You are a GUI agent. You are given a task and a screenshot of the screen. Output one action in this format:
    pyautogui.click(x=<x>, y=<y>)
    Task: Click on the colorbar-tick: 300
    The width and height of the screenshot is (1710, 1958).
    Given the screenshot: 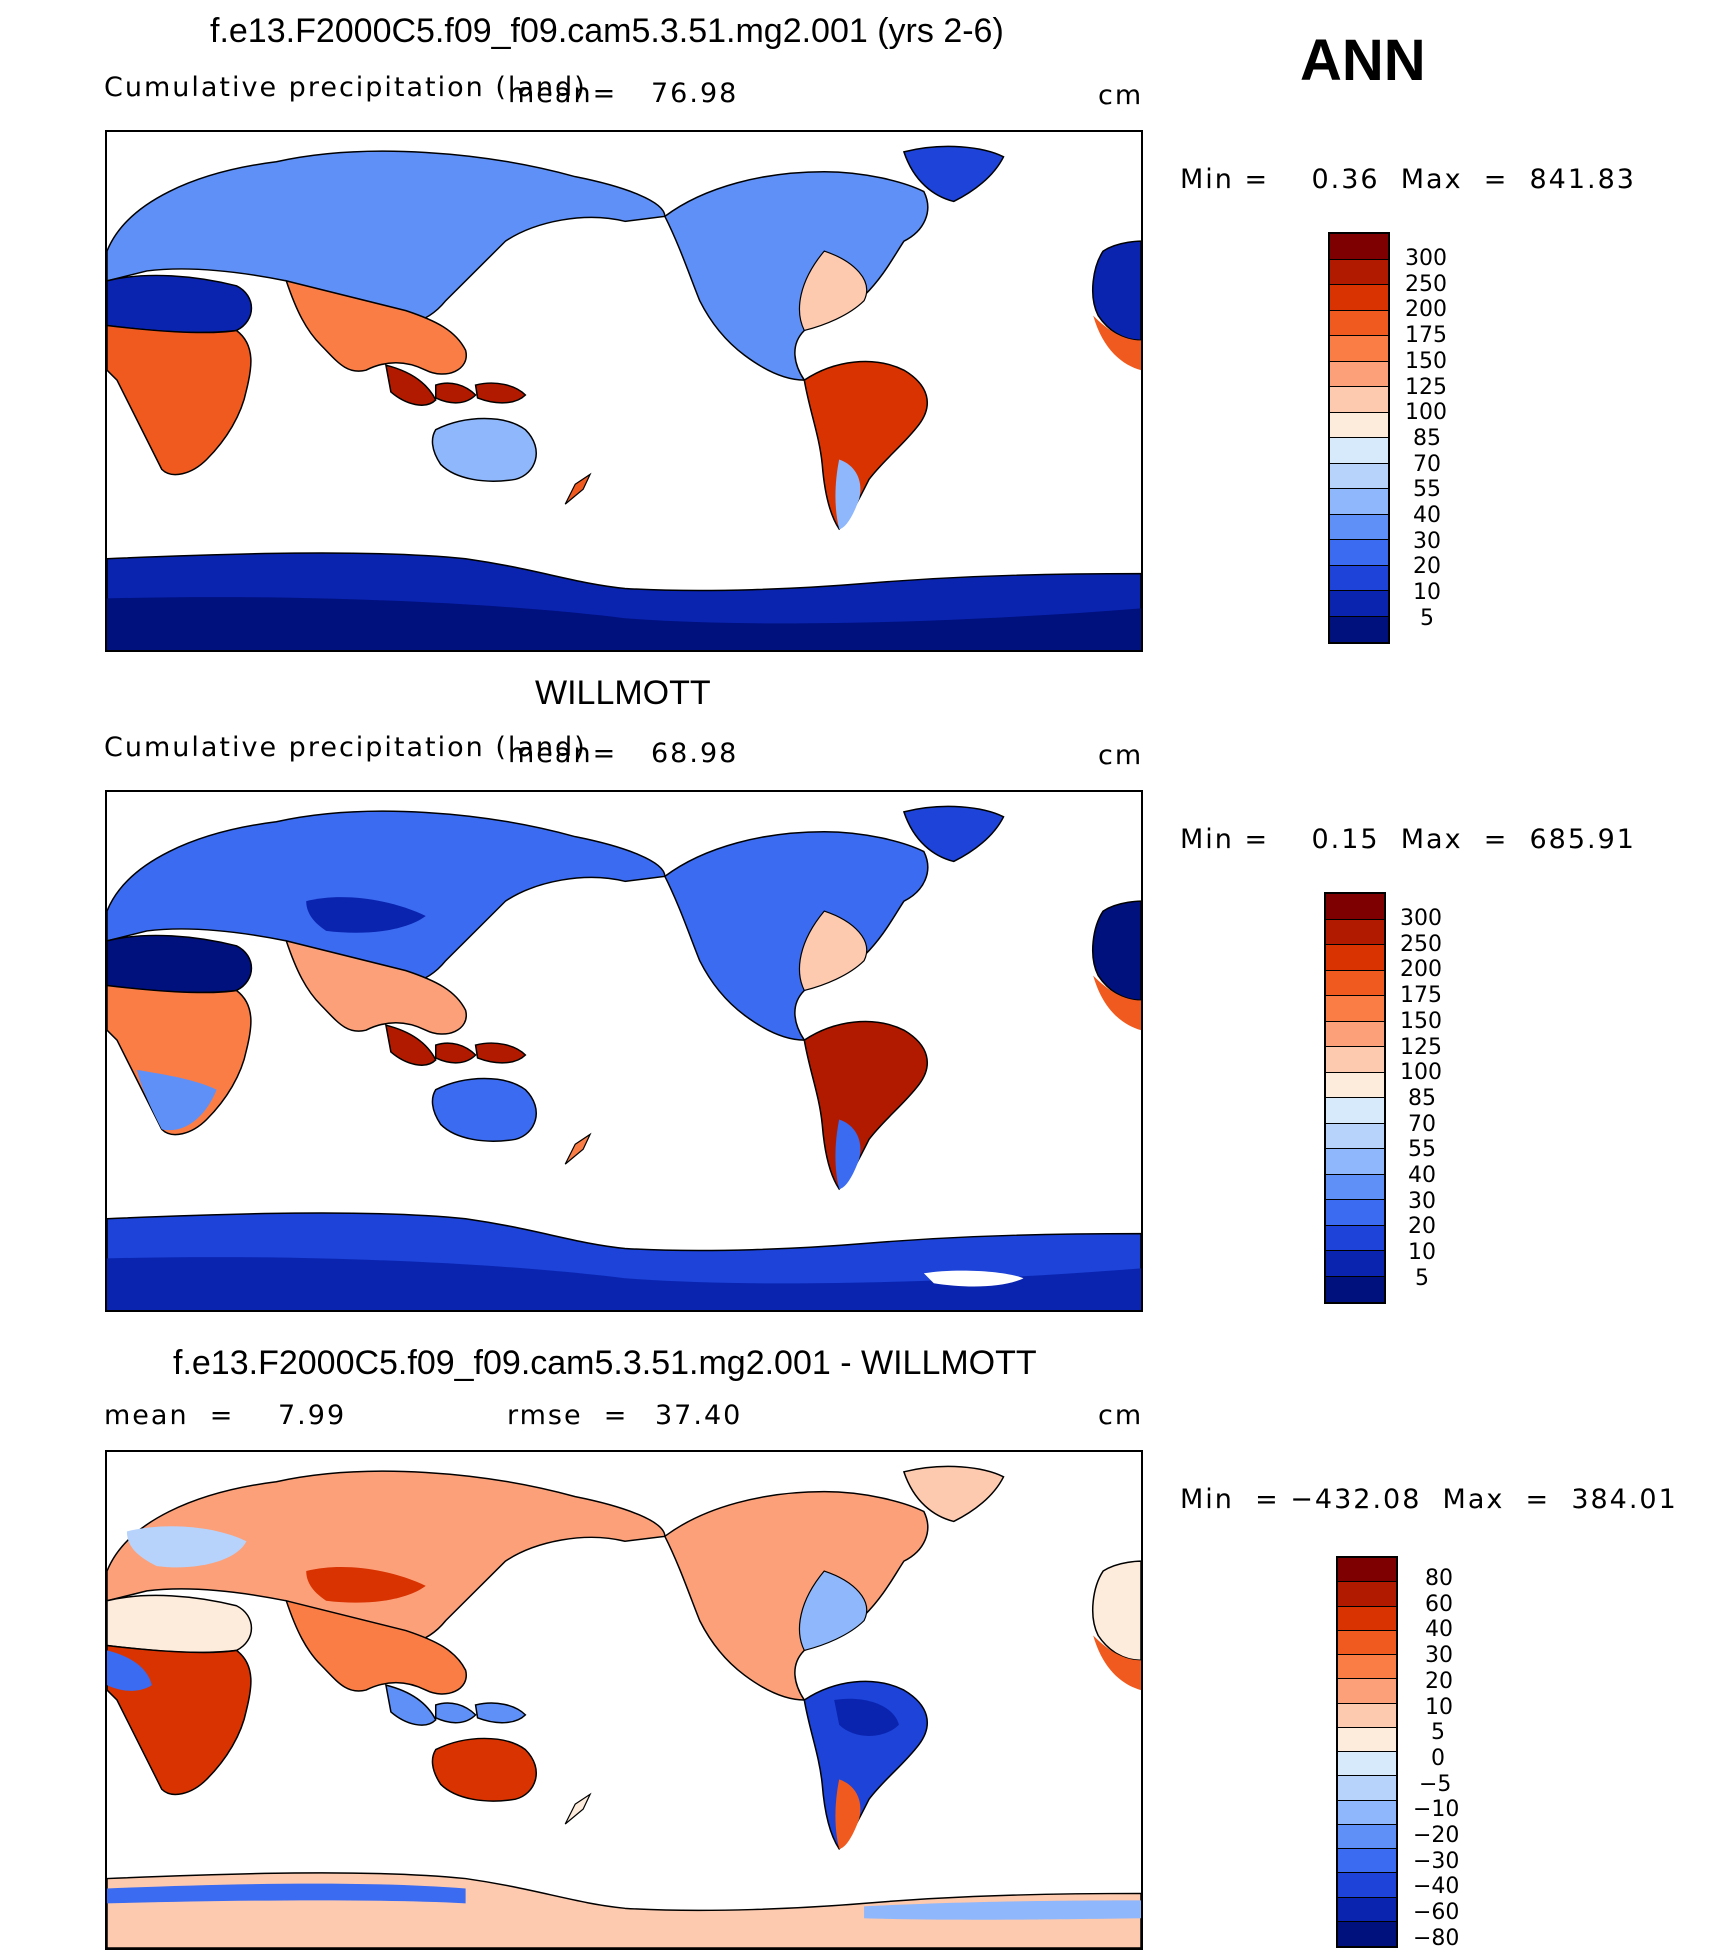 What is the action you would take?
    pyautogui.click(x=1421, y=918)
    